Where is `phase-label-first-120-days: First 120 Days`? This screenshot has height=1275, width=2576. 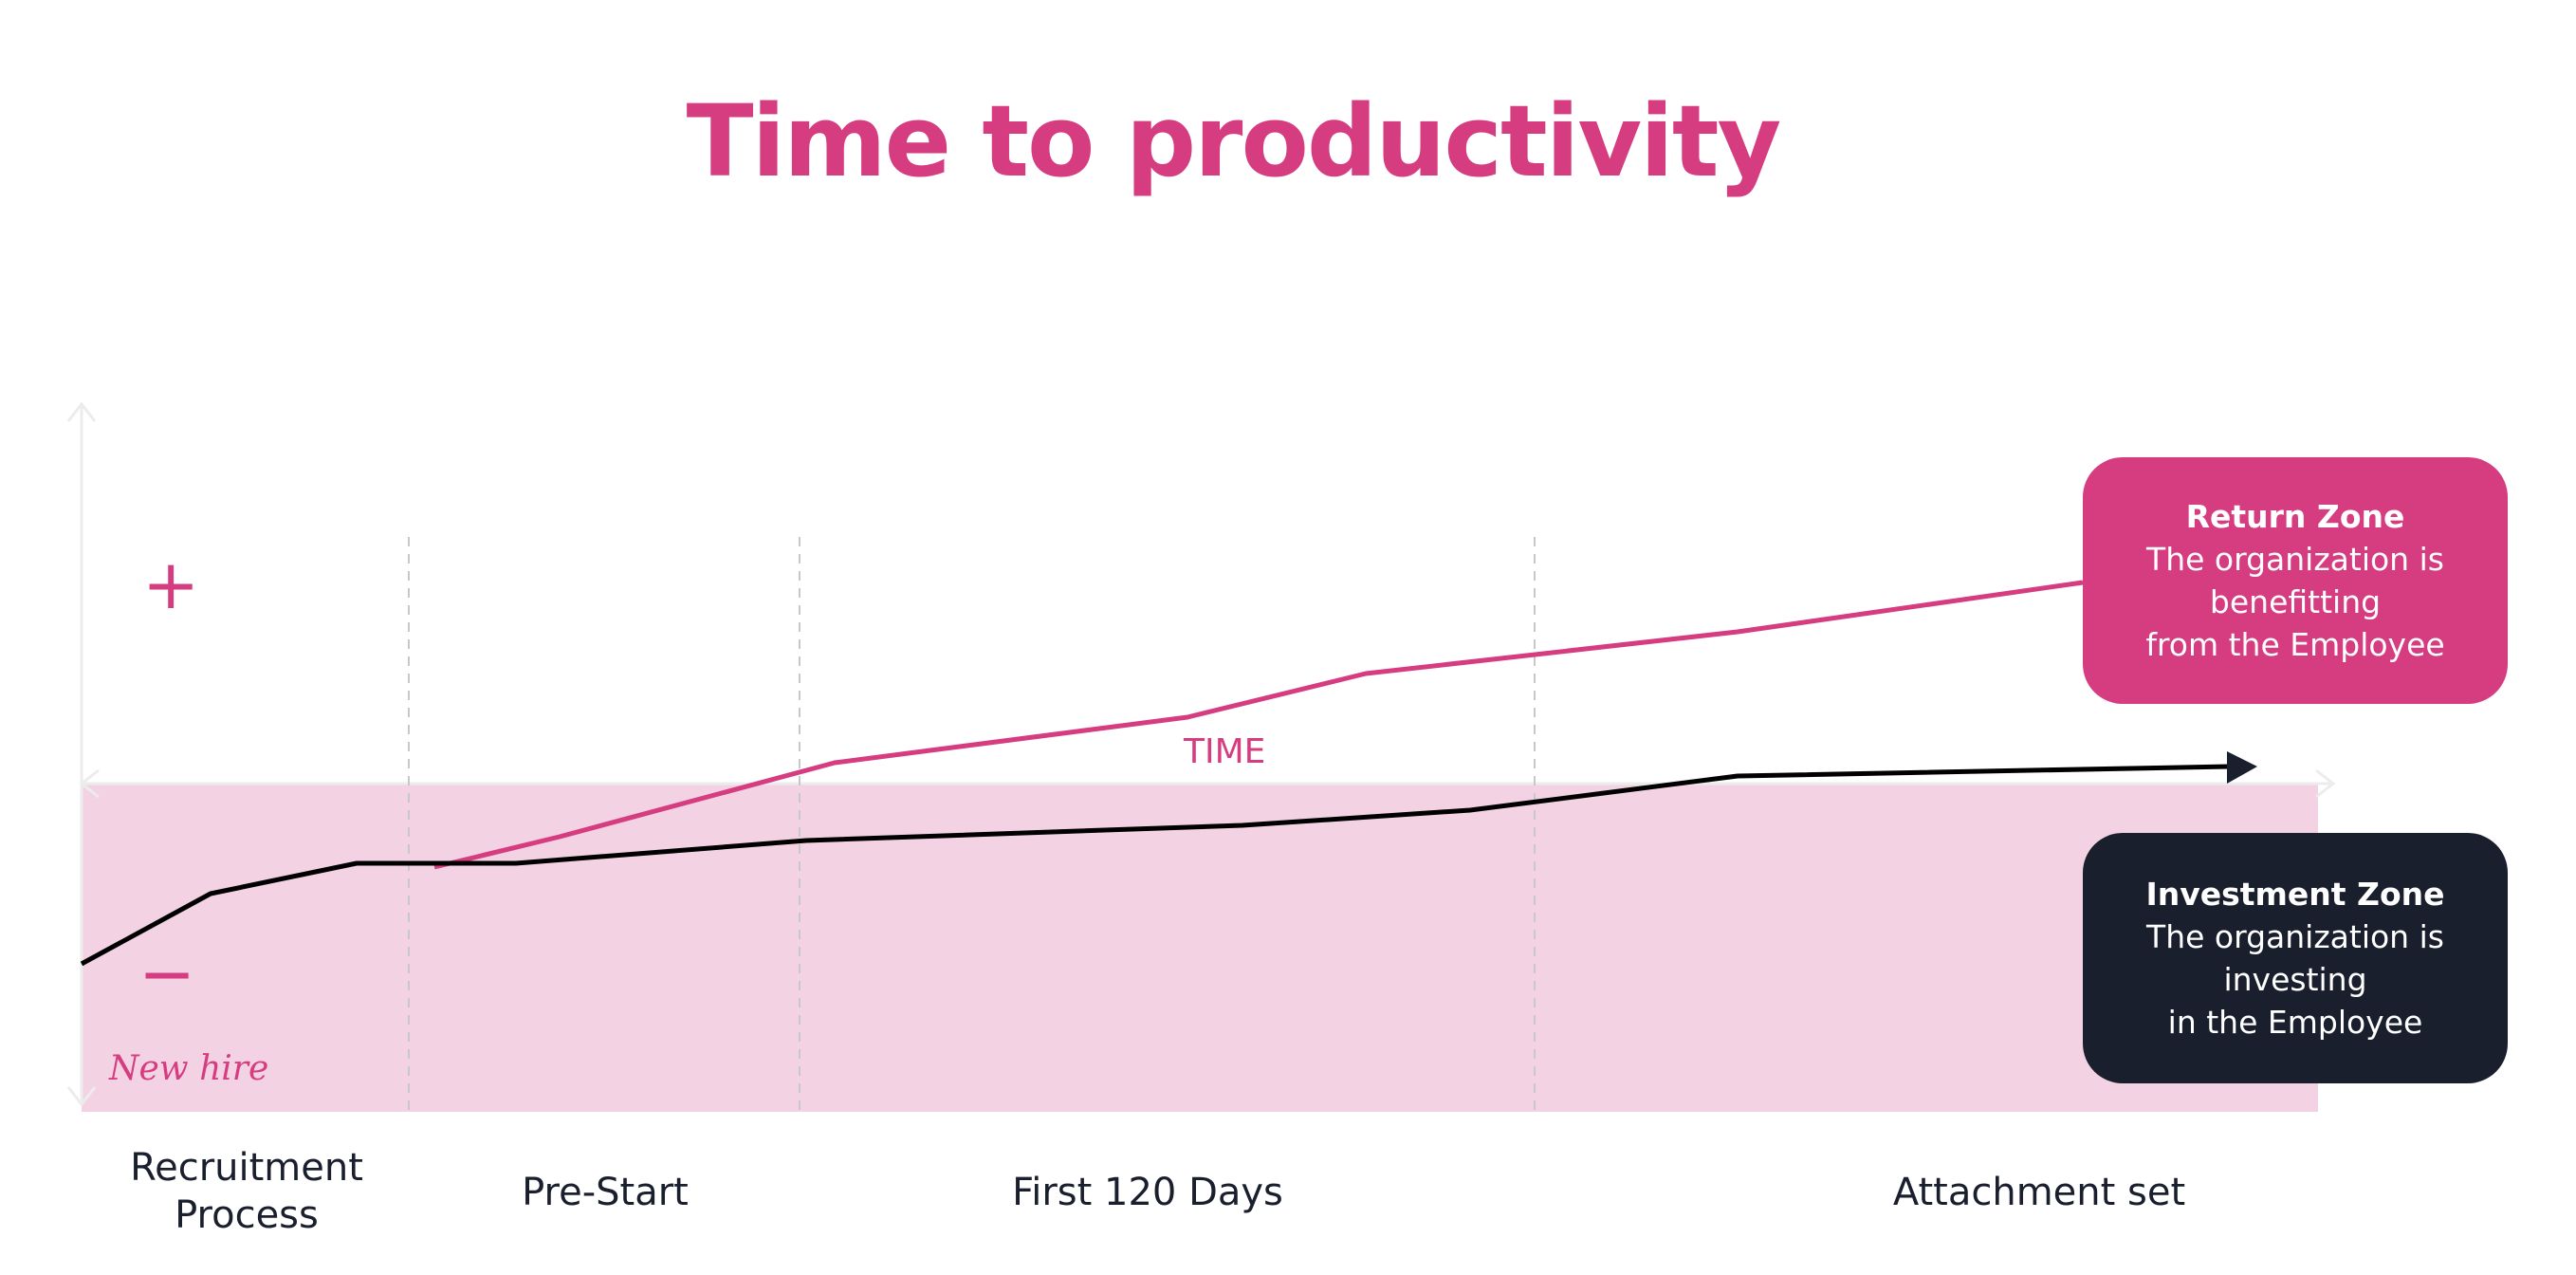
phase-label-first-120-days: First 120 Days is located at coordinates (1147, 1193).